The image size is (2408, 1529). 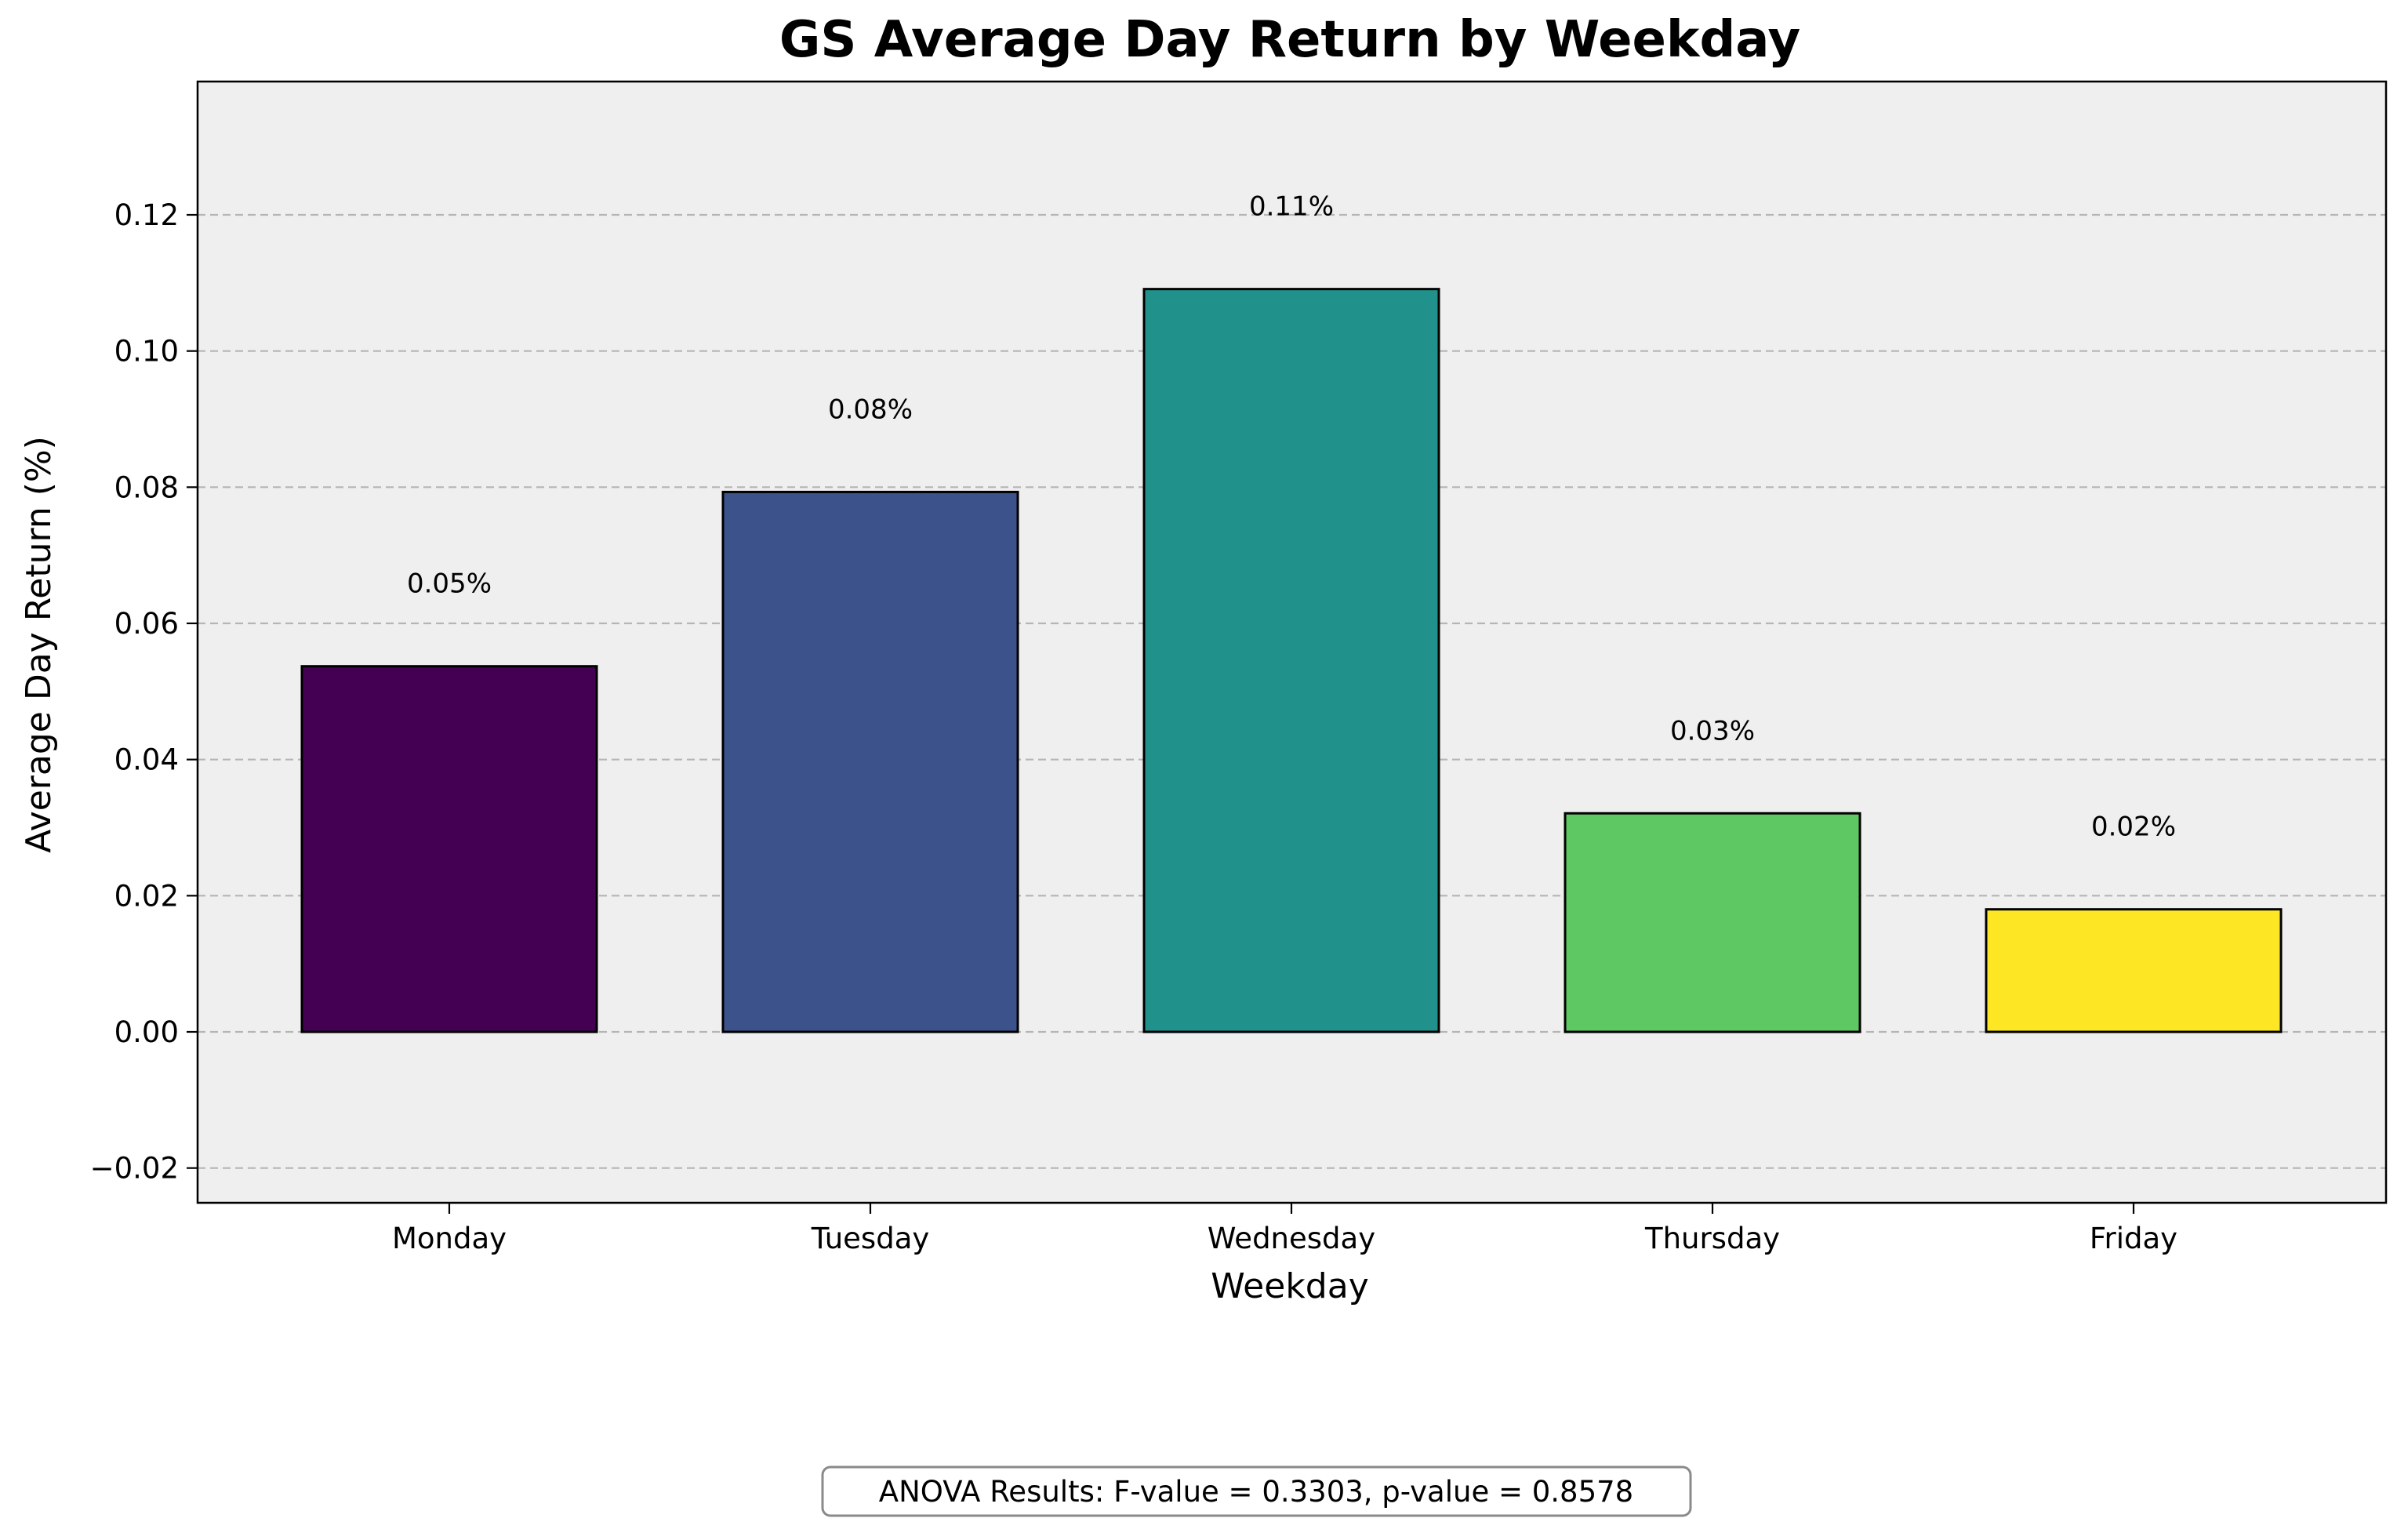 I want to click on y-tick-label: 0.12, so click(x=146, y=215).